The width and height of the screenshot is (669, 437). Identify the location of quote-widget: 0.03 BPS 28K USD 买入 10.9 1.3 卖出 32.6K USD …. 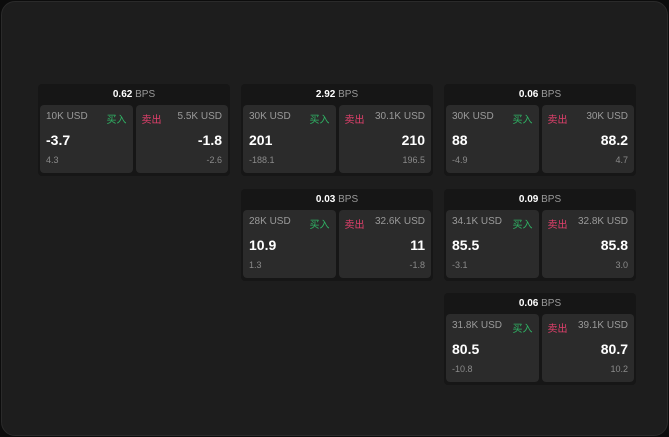
(337, 235).